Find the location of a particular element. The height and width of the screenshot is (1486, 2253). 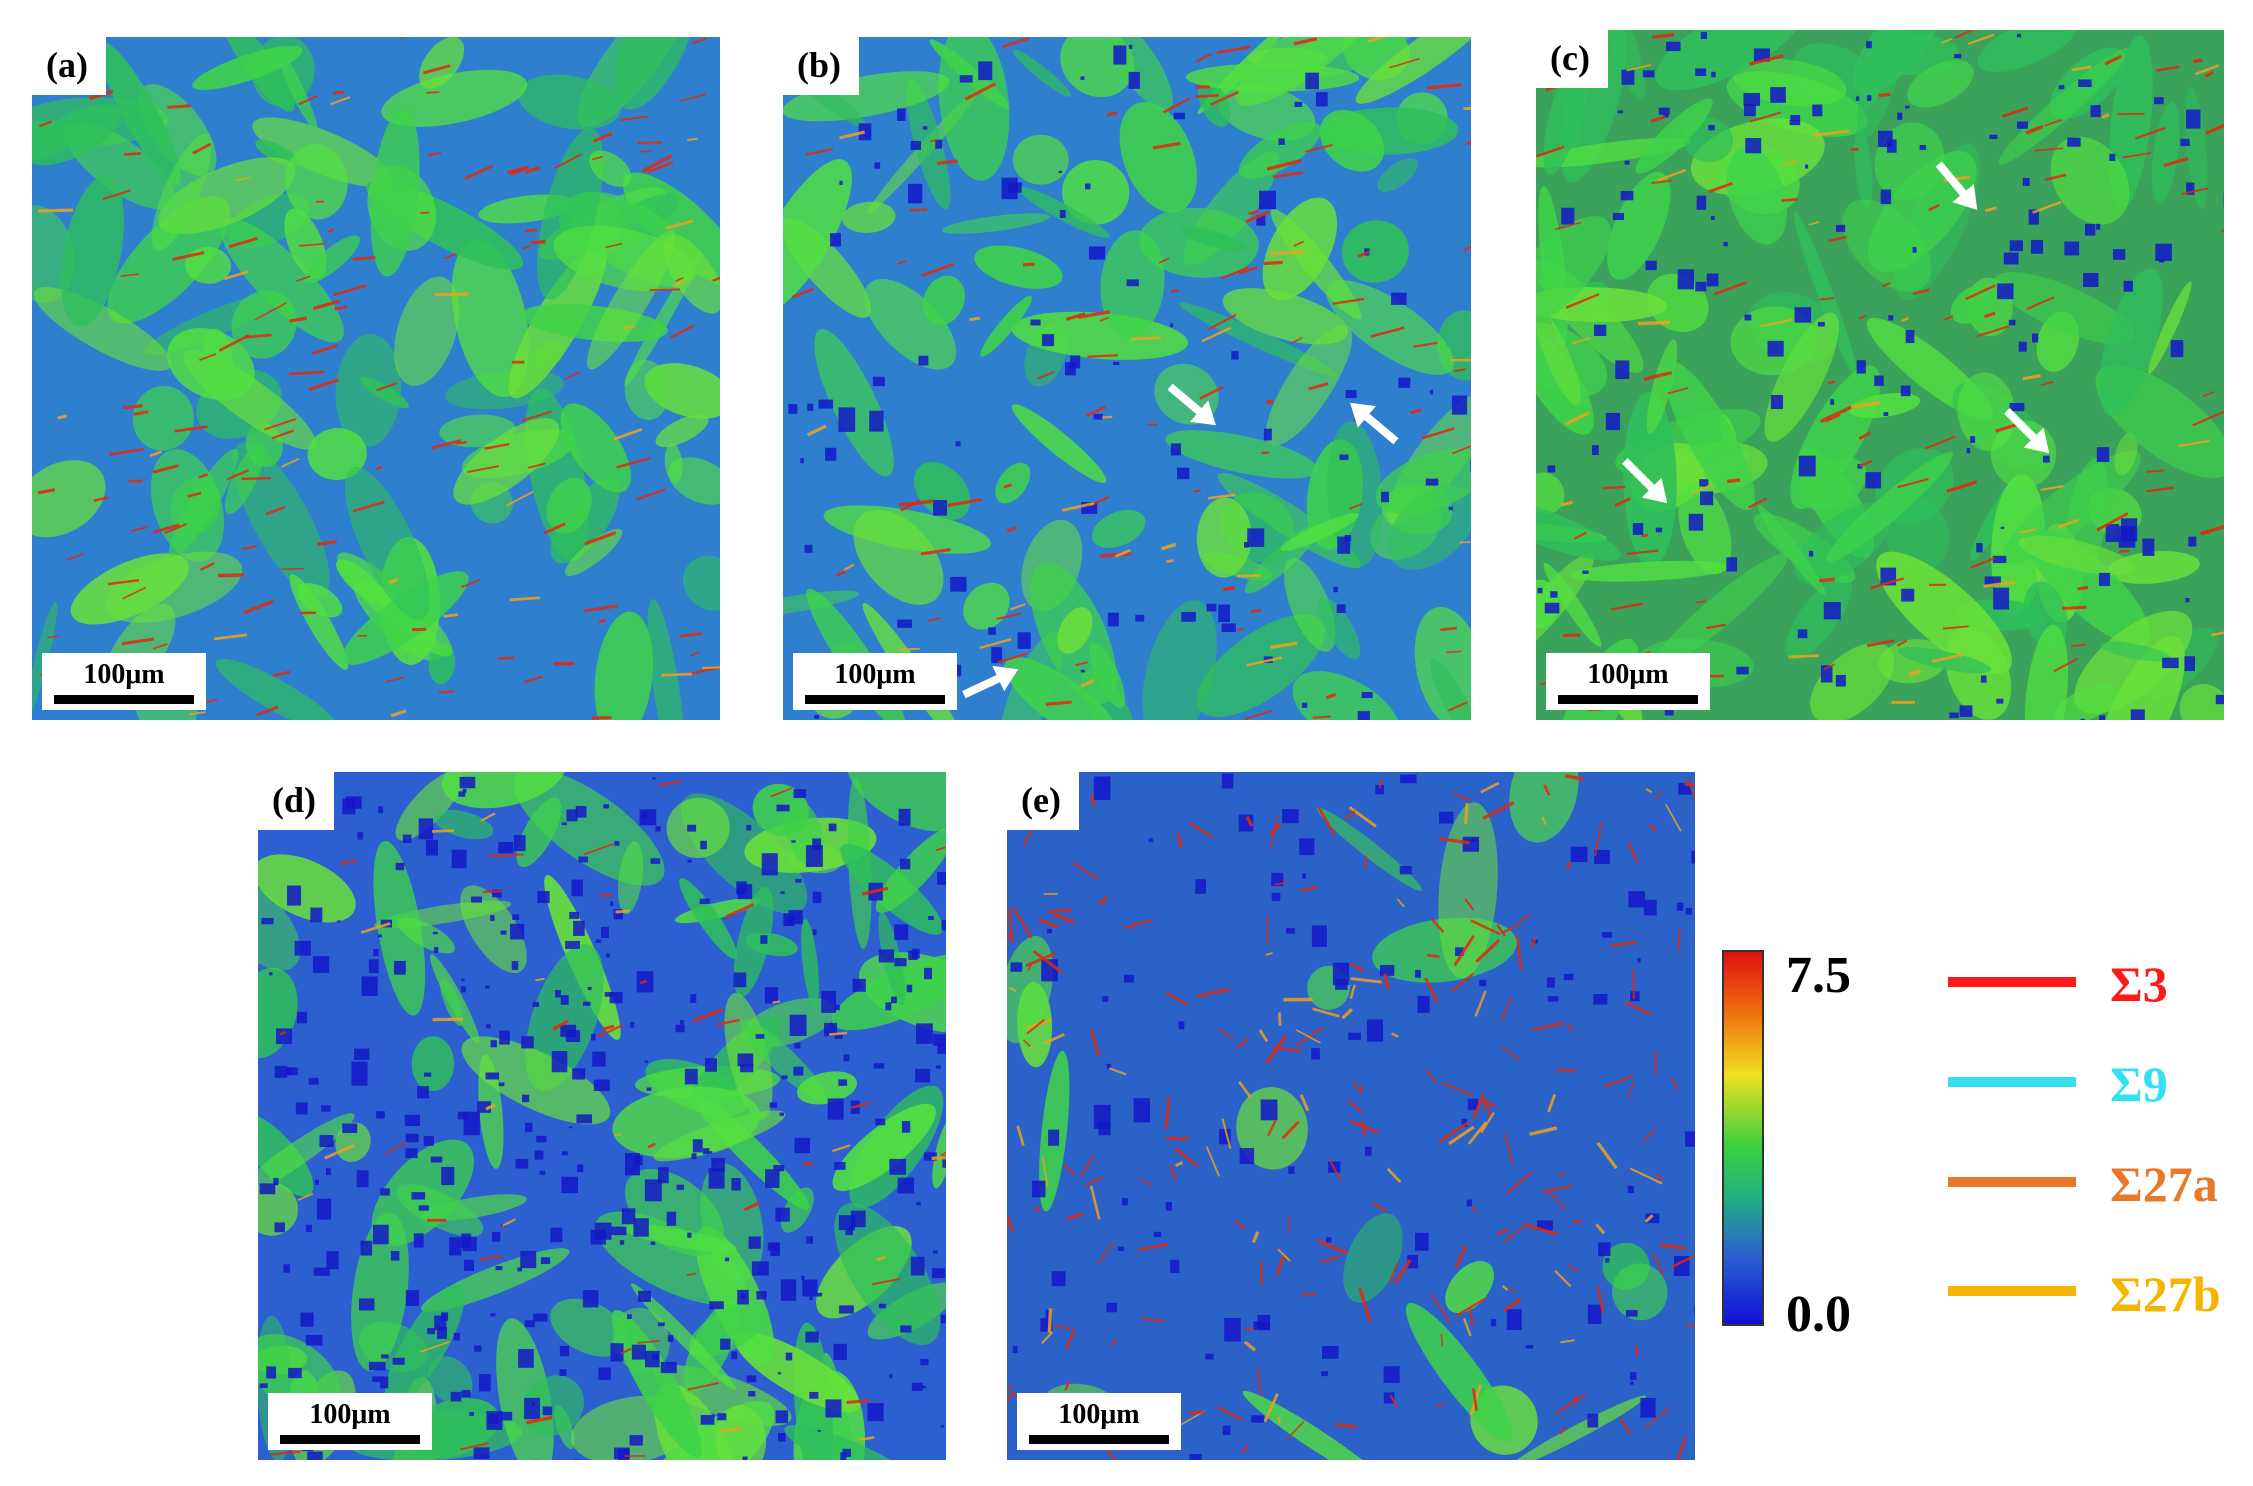

panel-e-scalebar-text: 100μm is located at coordinates (1099, 1414).